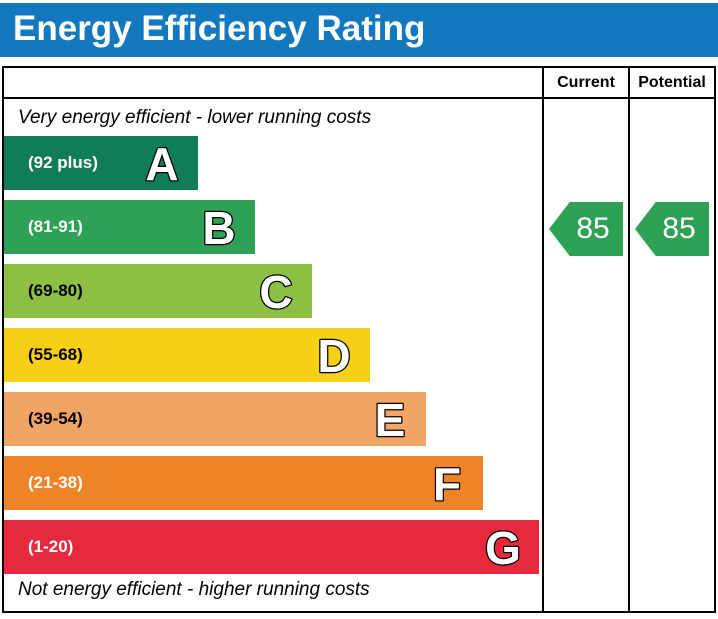 This screenshot has width=718, height=619. Describe the element at coordinates (158, 291) in the screenshot. I see `band-row-c: (69-80) C` at that location.